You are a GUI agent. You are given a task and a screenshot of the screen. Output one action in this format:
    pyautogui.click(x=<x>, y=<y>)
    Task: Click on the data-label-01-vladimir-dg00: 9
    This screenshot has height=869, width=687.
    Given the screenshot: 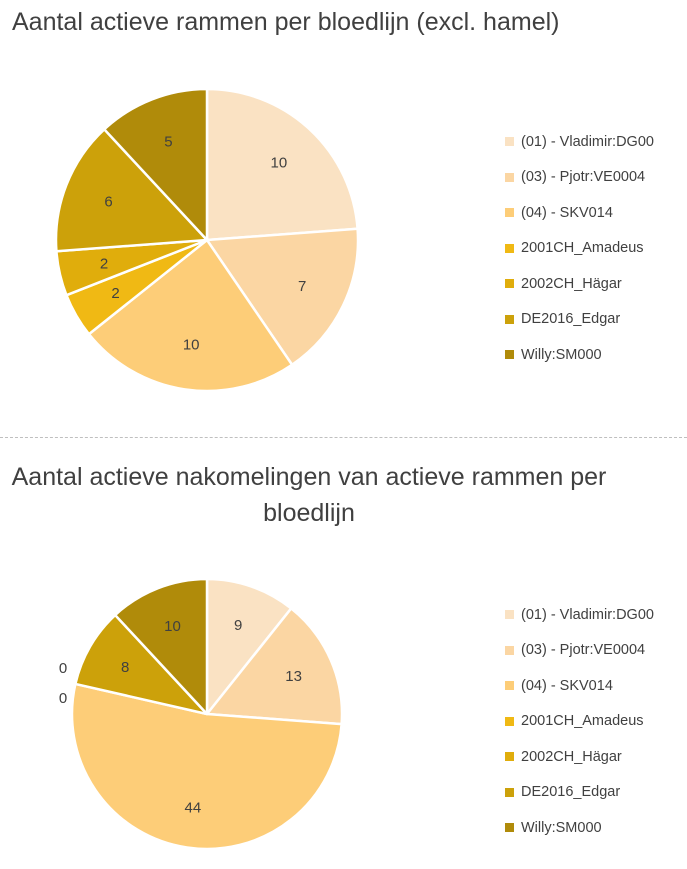 What is the action you would take?
    pyautogui.click(x=238, y=625)
    